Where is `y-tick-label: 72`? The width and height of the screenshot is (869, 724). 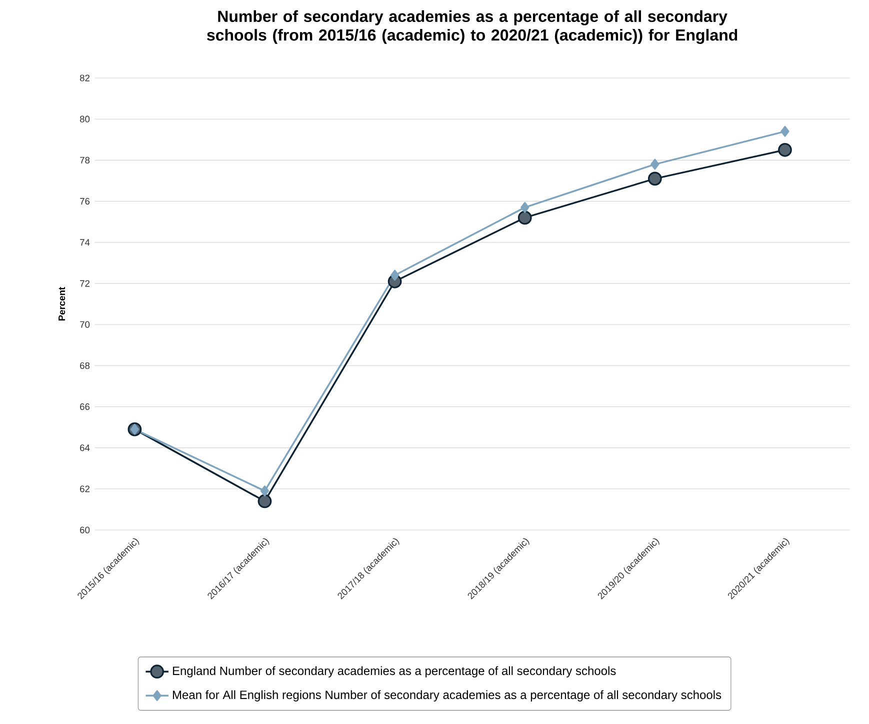 y-tick-label: 72 is located at coordinates (85, 283).